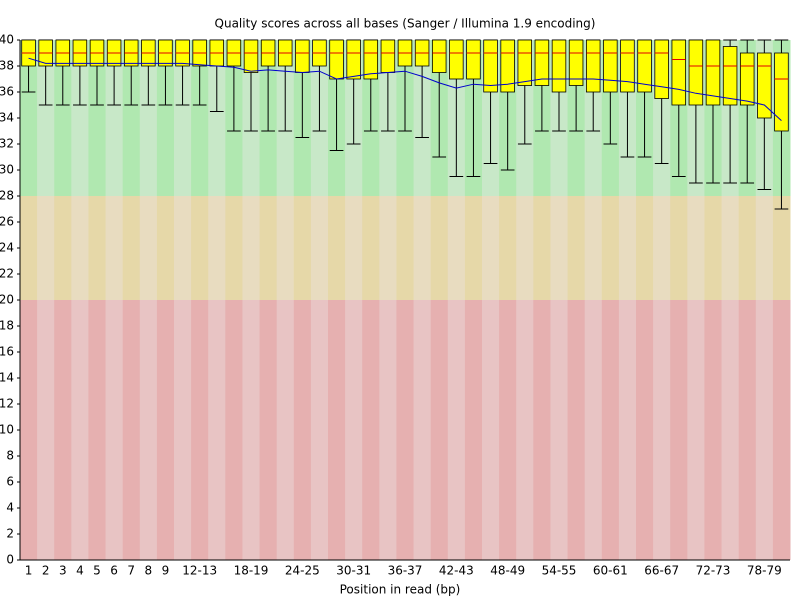  Describe the element at coordinates (405, 89) in the screenshot. I see `mean-line` at that location.